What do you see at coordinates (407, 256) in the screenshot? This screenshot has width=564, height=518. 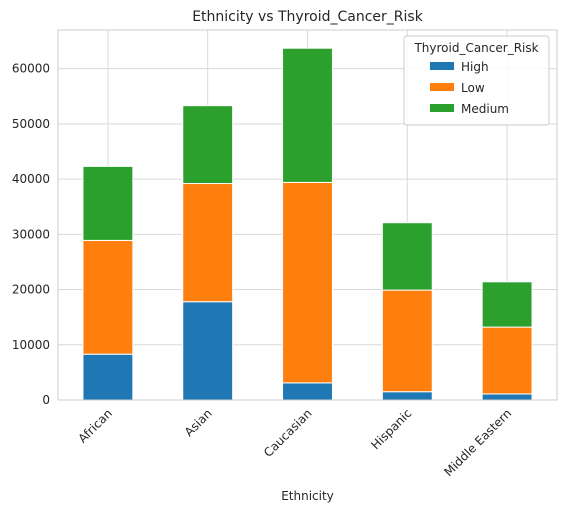 I see `bar-medium-hispanic` at bounding box center [407, 256].